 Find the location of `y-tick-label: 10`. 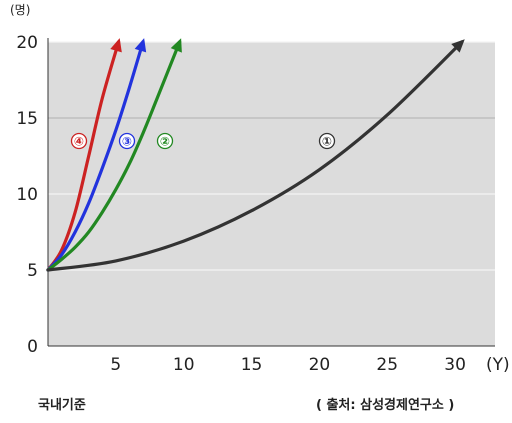

y-tick-label: 10 is located at coordinates (27, 195).